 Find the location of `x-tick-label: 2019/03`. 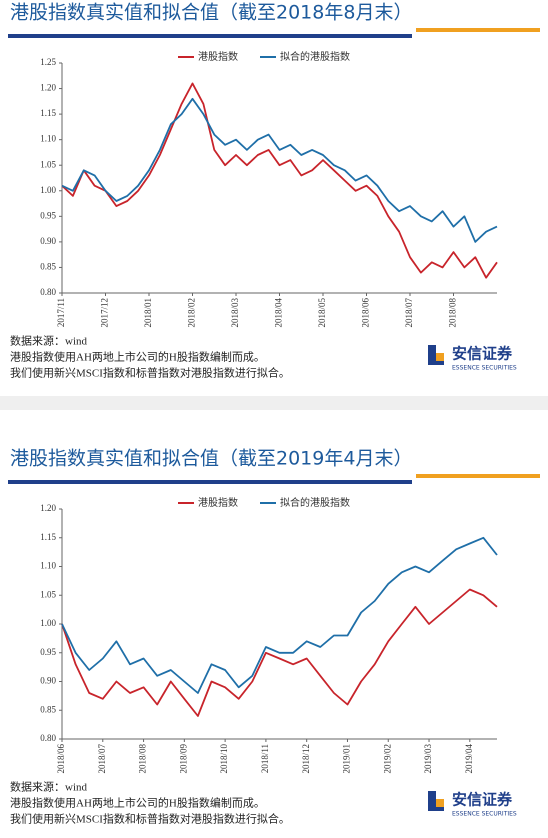

x-tick-label: 2019/03 is located at coordinates (428, 759).